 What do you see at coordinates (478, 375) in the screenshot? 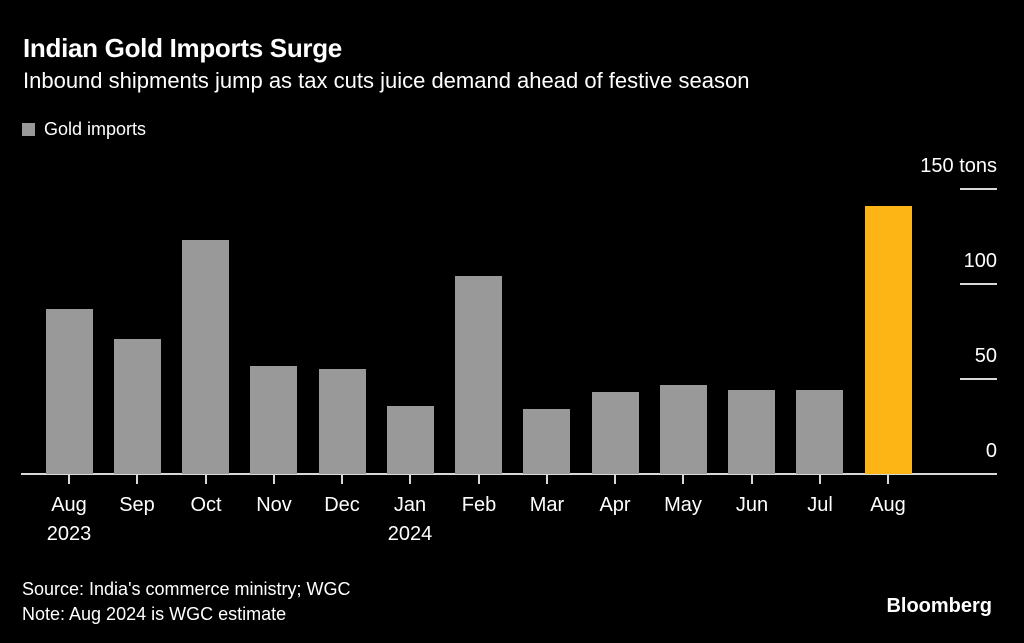
I see `bar-6-feb` at bounding box center [478, 375].